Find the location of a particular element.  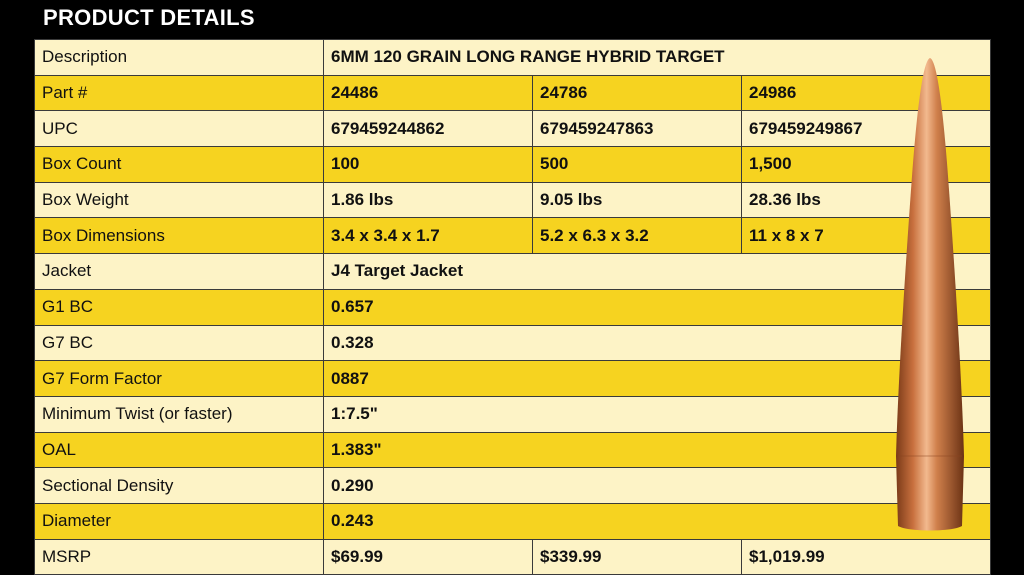

label-cell: Box Weight is located at coordinates (179, 200).